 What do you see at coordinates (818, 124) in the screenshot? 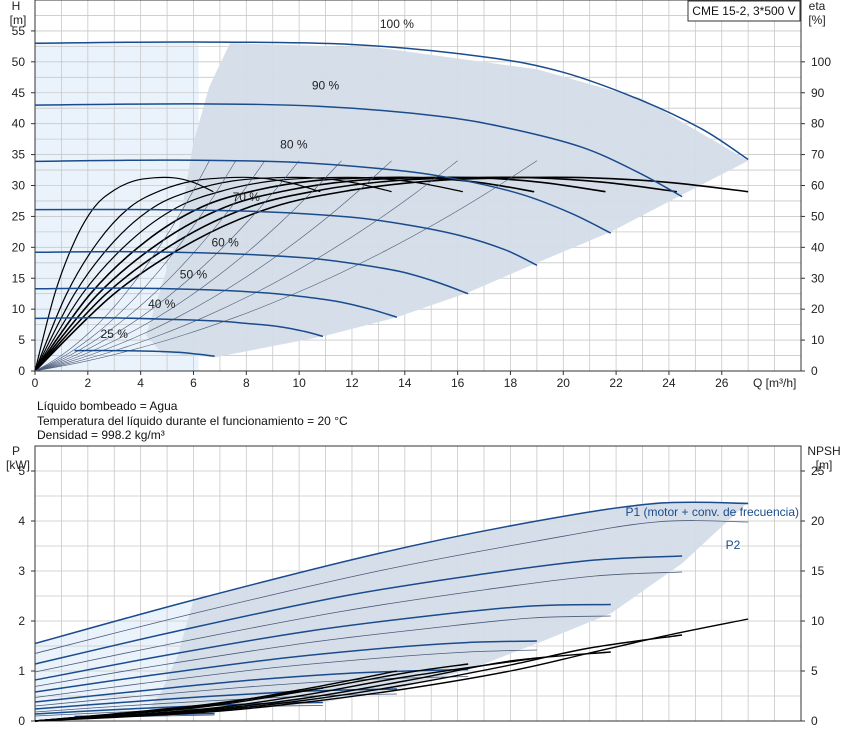
I see `top-right-tick-label: 80` at bounding box center [818, 124].